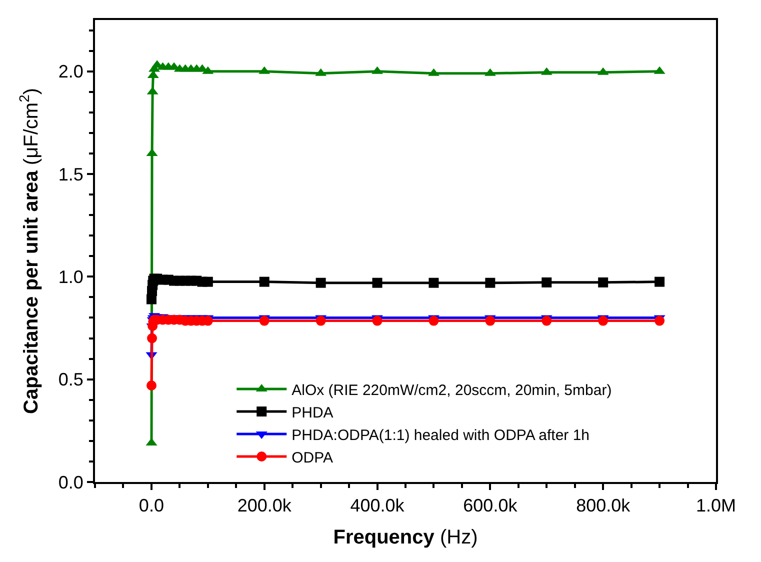 The image size is (761, 562). What do you see at coordinates (71, 72) in the screenshot?
I see `y-tick-label: 2.0` at bounding box center [71, 72].